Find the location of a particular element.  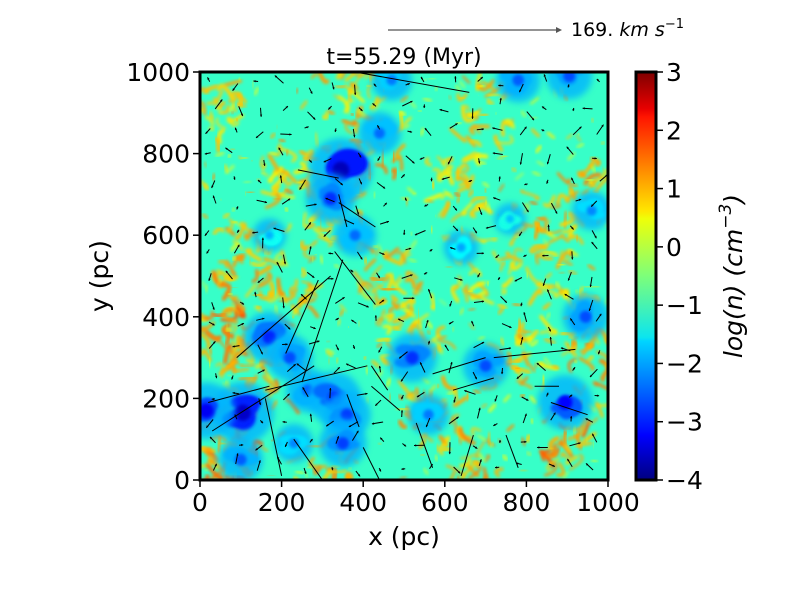

x-tick-label: 600 is located at coordinates (445, 502).